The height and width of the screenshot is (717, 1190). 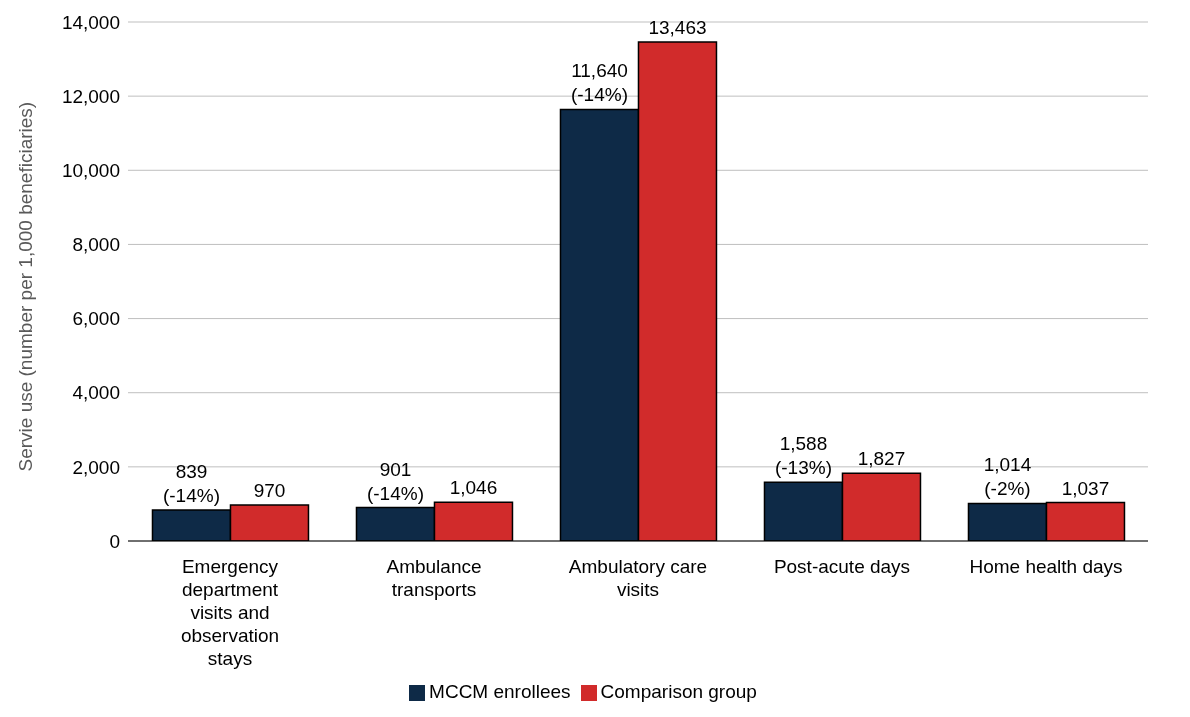 What do you see at coordinates (677, 27) in the screenshot?
I see `data-label: 13,463` at bounding box center [677, 27].